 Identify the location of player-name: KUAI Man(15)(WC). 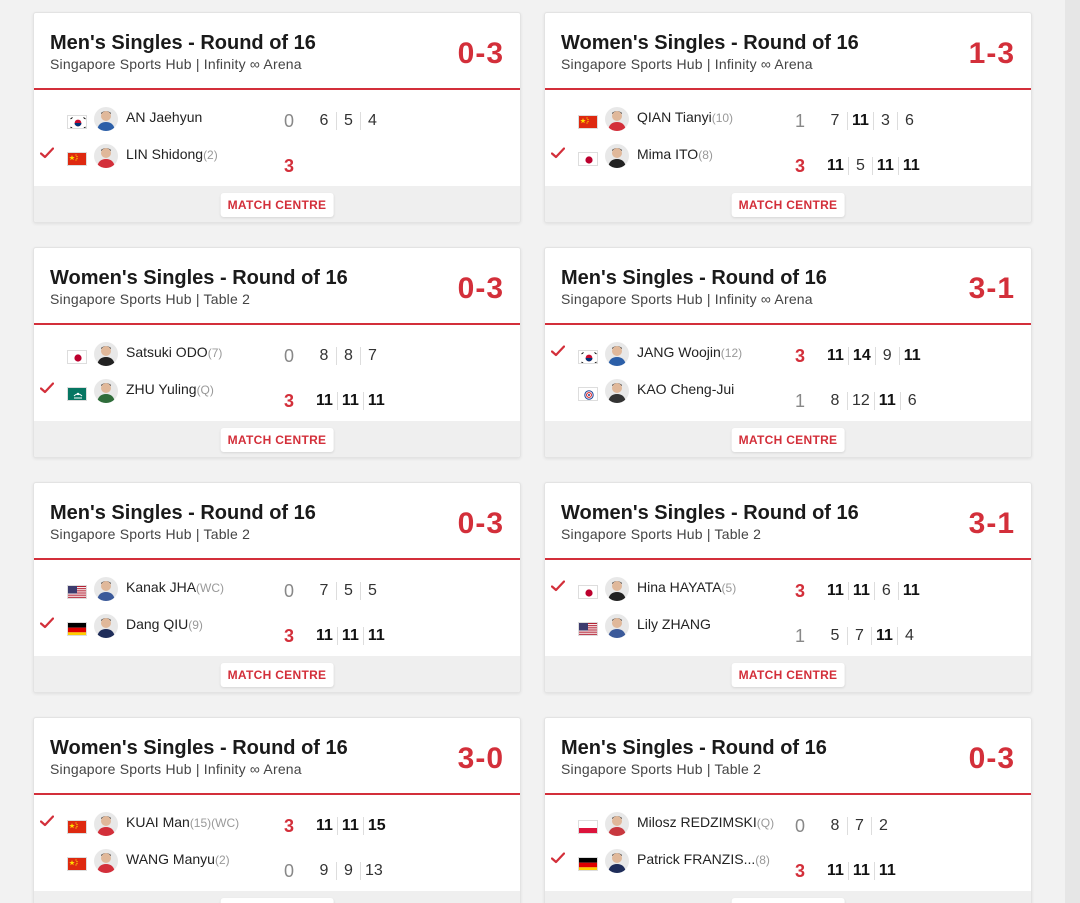
(182, 822).